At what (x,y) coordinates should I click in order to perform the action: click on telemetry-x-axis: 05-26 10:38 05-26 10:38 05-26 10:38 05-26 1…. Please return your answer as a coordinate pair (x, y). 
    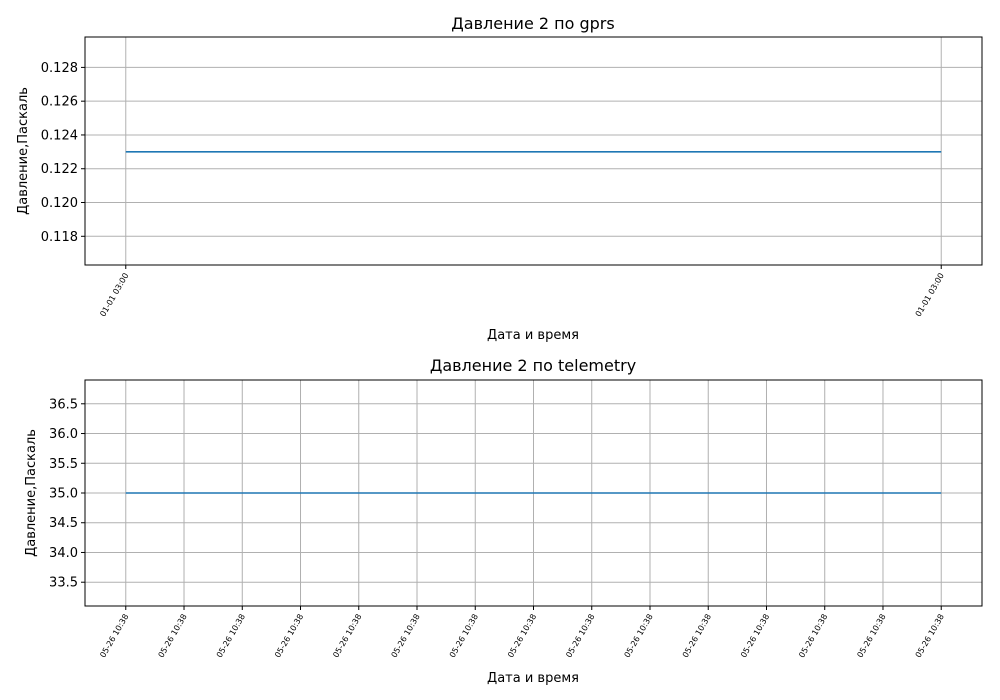
    Looking at the image, I should click on (522, 632).